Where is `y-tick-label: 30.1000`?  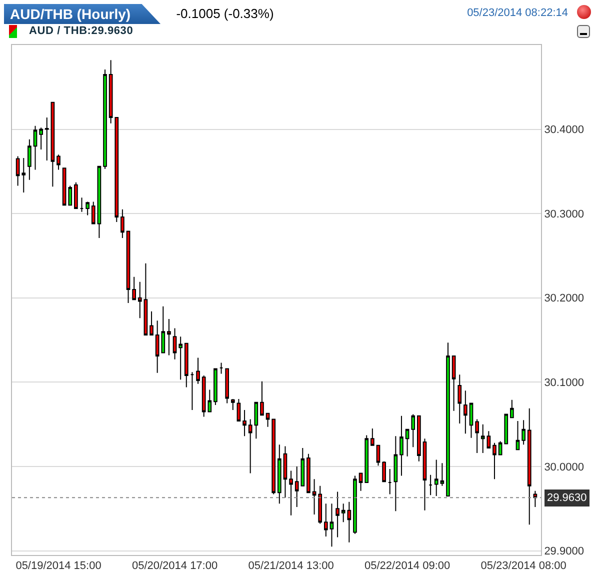 y-tick-label: 30.1000 is located at coordinates (564, 383).